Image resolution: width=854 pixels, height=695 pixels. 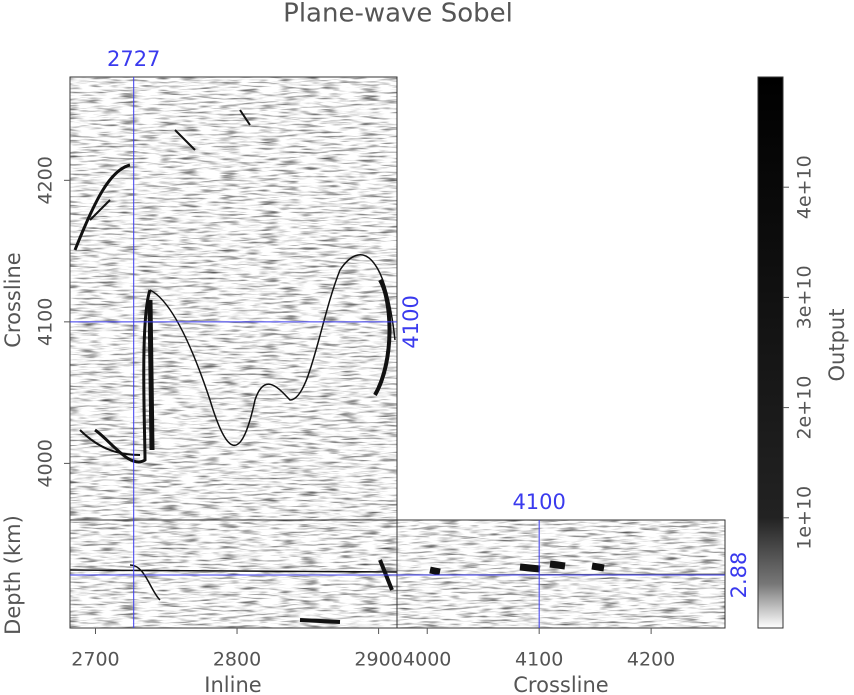 What do you see at coordinates (133, 59) in the screenshot?
I see `inline-slice-label: 2727` at bounding box center [133, 59].